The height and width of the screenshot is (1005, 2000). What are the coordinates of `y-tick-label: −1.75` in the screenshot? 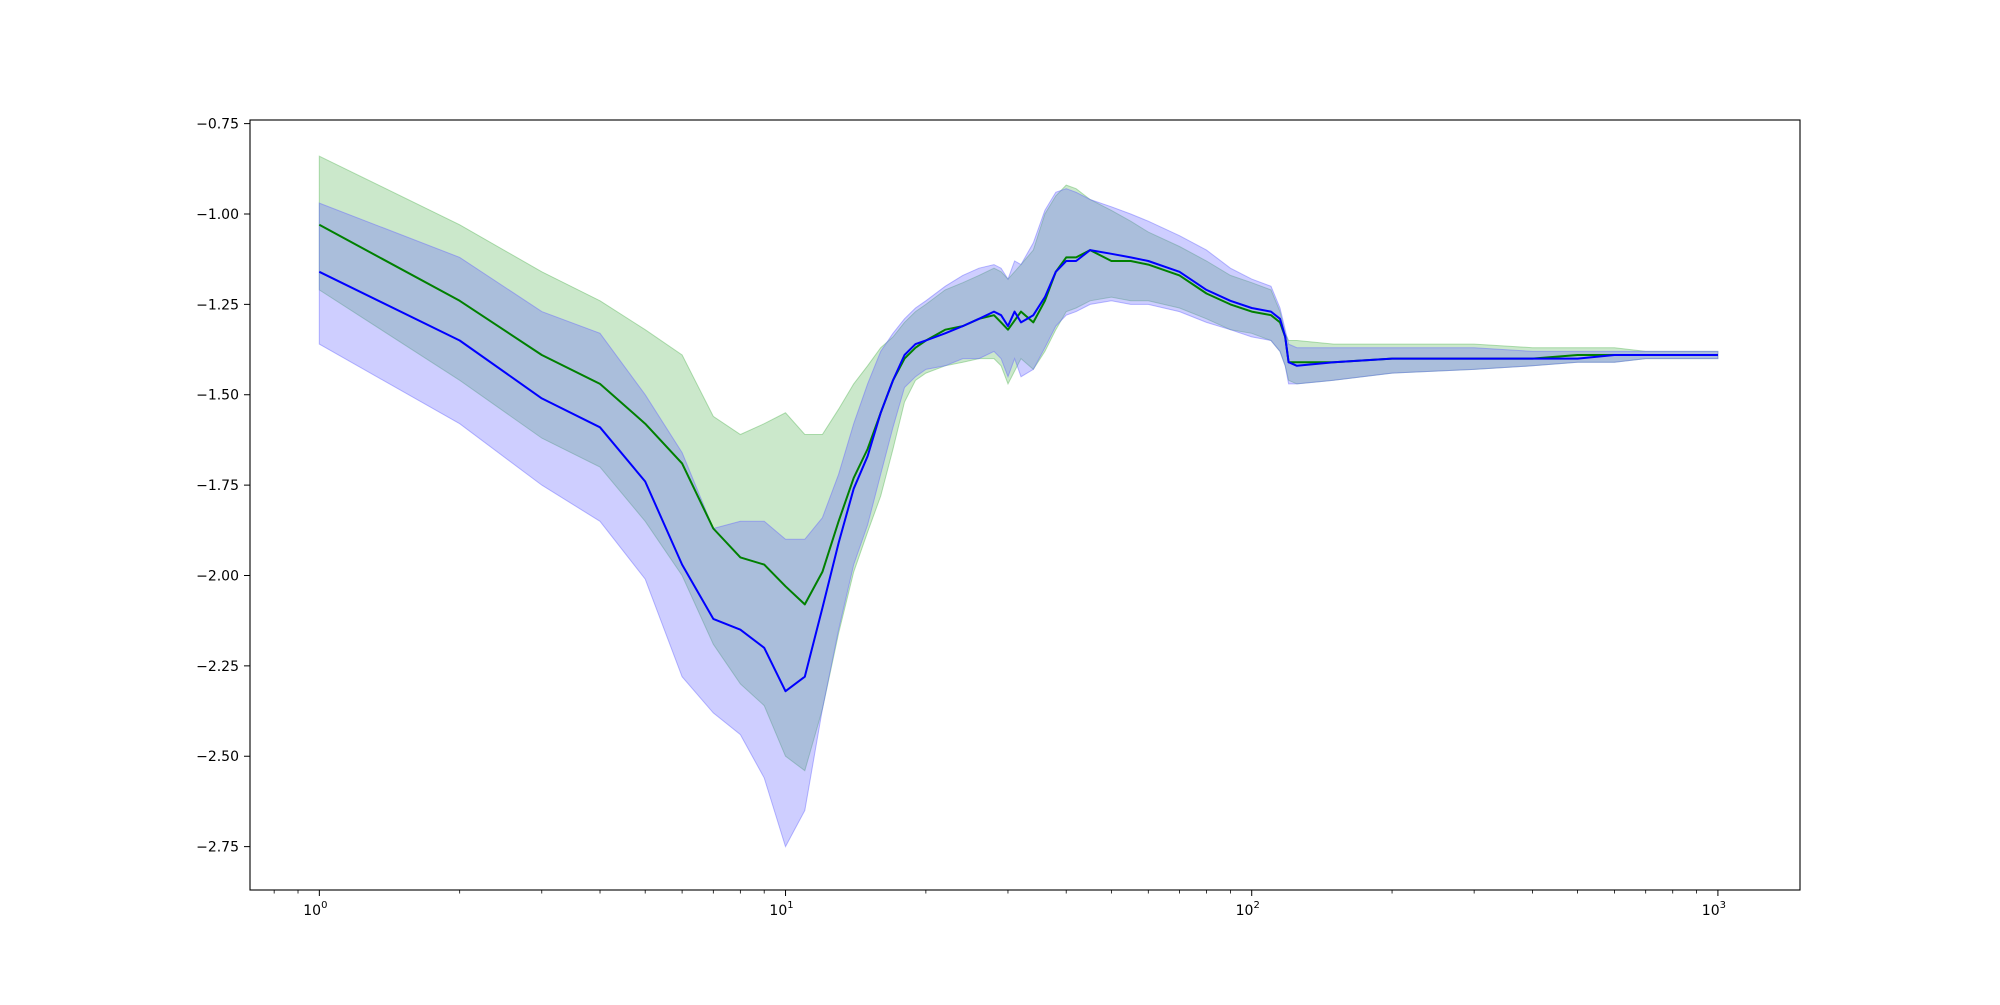 It's located at (217, 486).